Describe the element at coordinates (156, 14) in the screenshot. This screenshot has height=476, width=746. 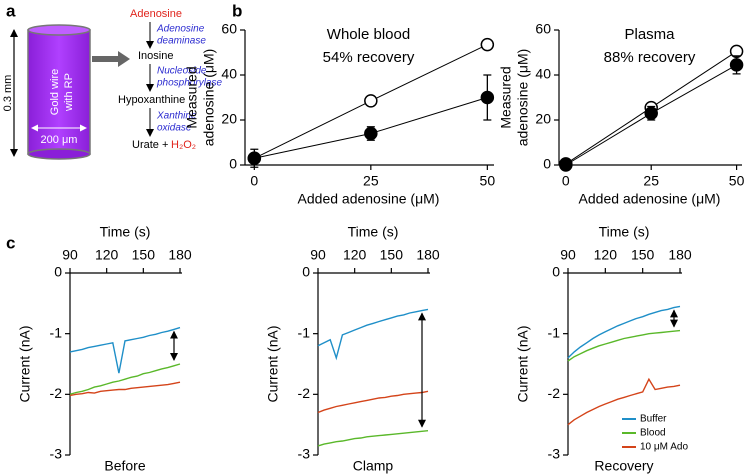
I see `substrate: Adenosine` at that location.